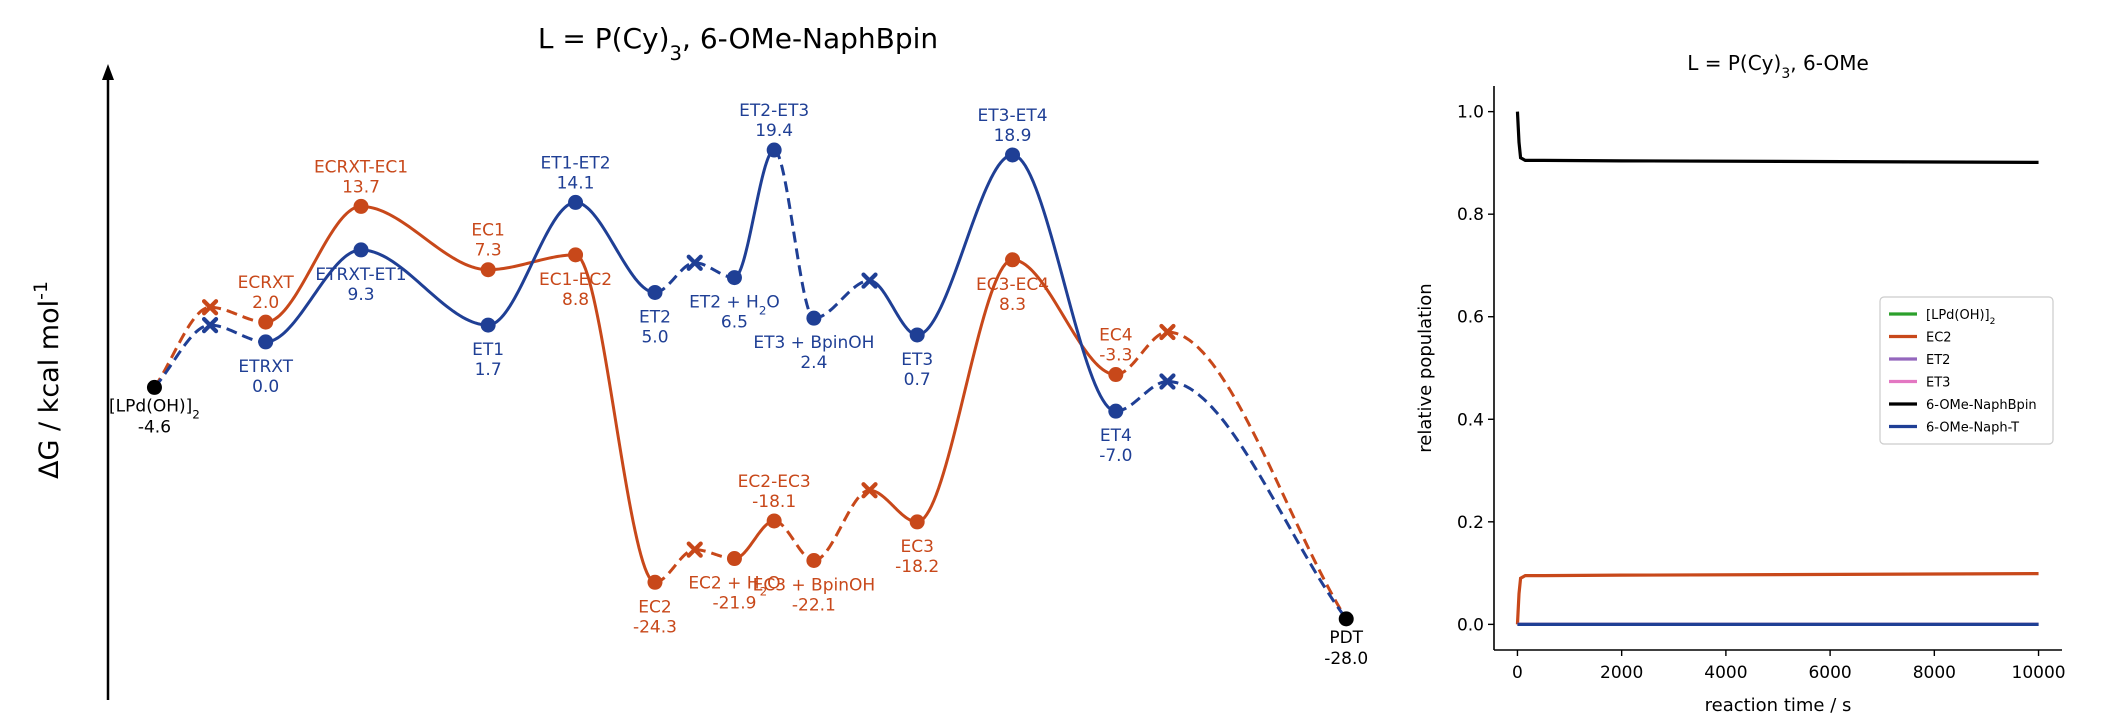 The height and width of the screenshot is (720, 2102). Describe the element at coordinates (1972, 428) in the screenshot. I see `legend-entry: 6-OMe-Naph-T` at that location.